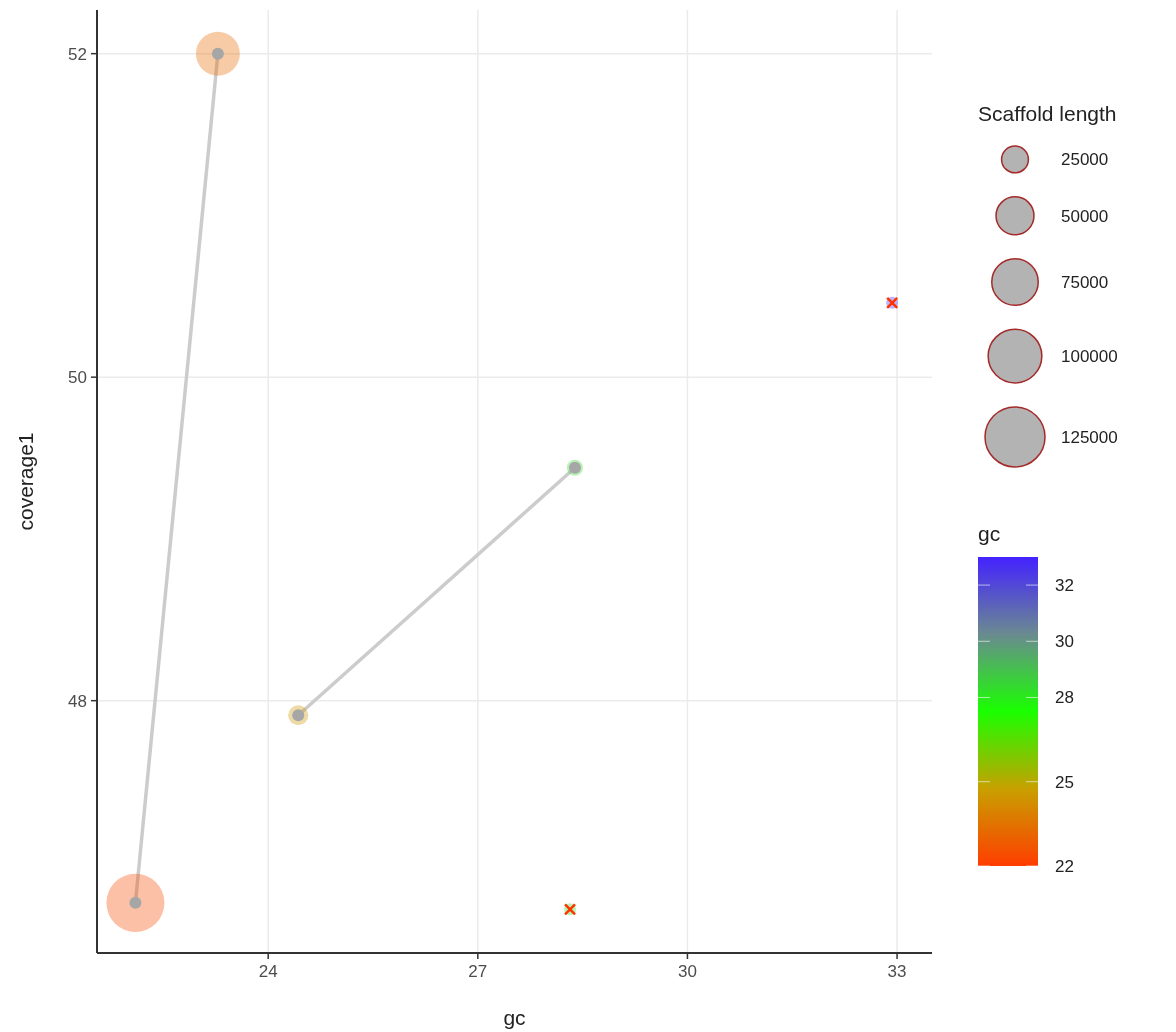 This screenshot has width=1176, height=1032. I want to click on color-bar-title: gc, so click(989, 533).